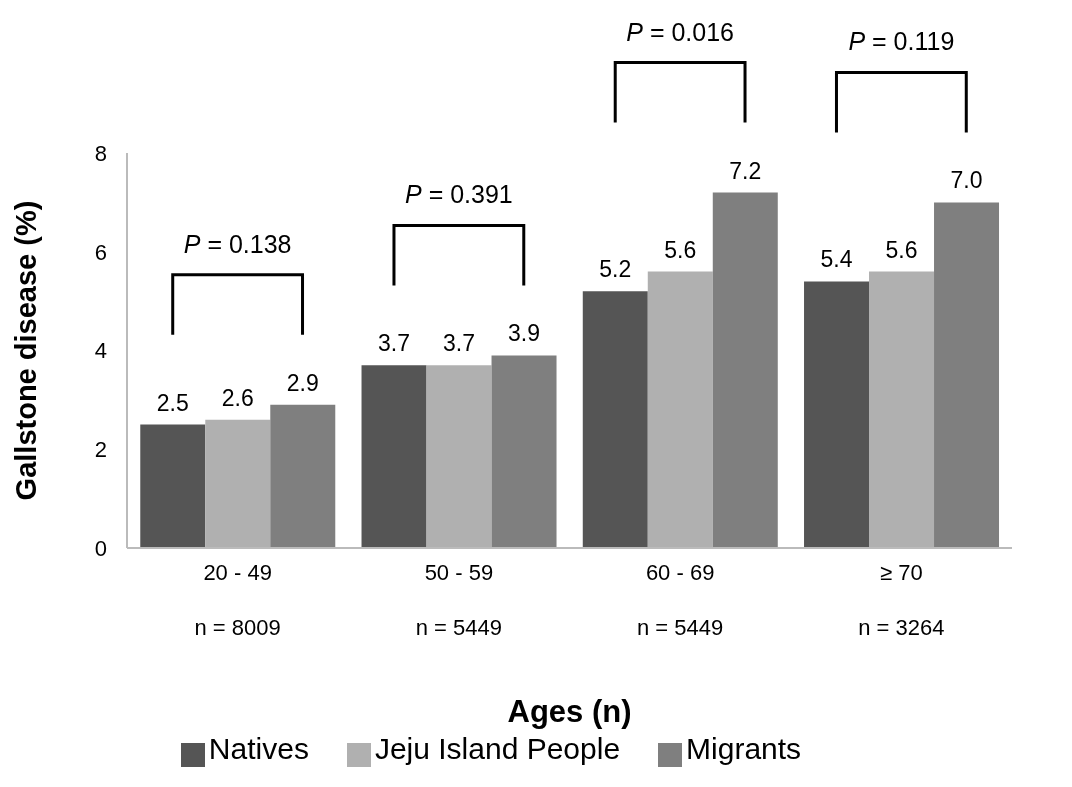  What do you see at coordinates (26, 350) in the screenshot?
I see `y-axis-title: Gallstone disease (%)` at bounding box center [26, 350].